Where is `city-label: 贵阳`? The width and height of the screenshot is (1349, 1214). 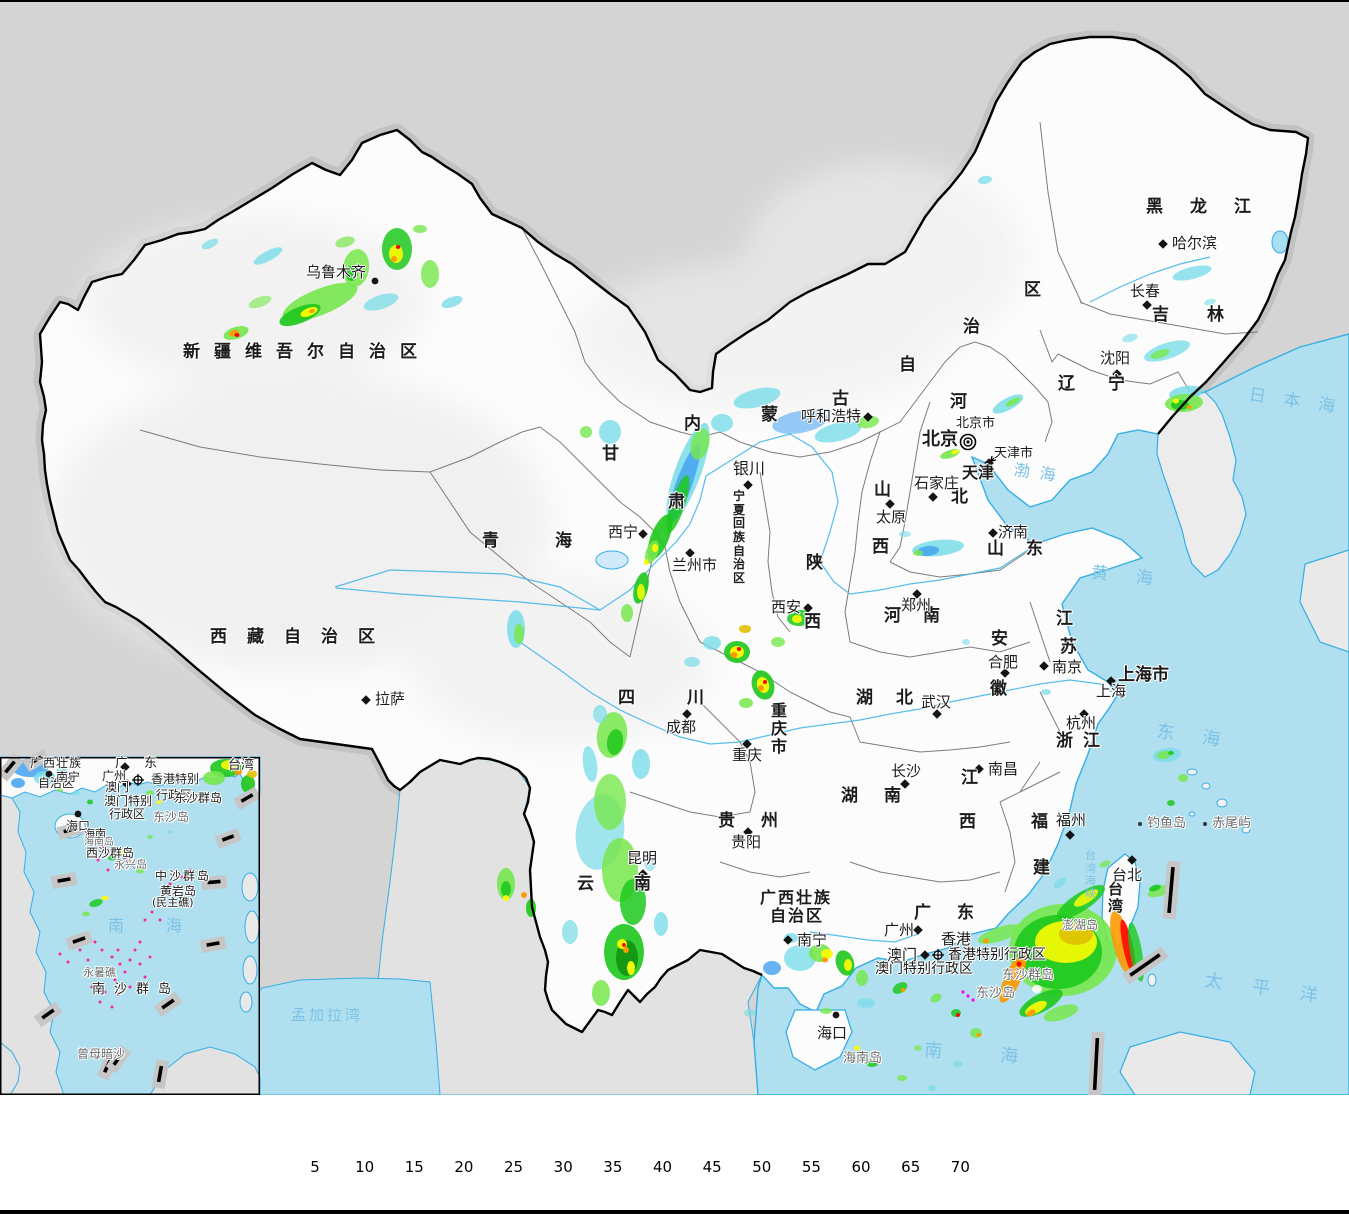 city-label: 贵阳 is located at coordinates (746, 842).